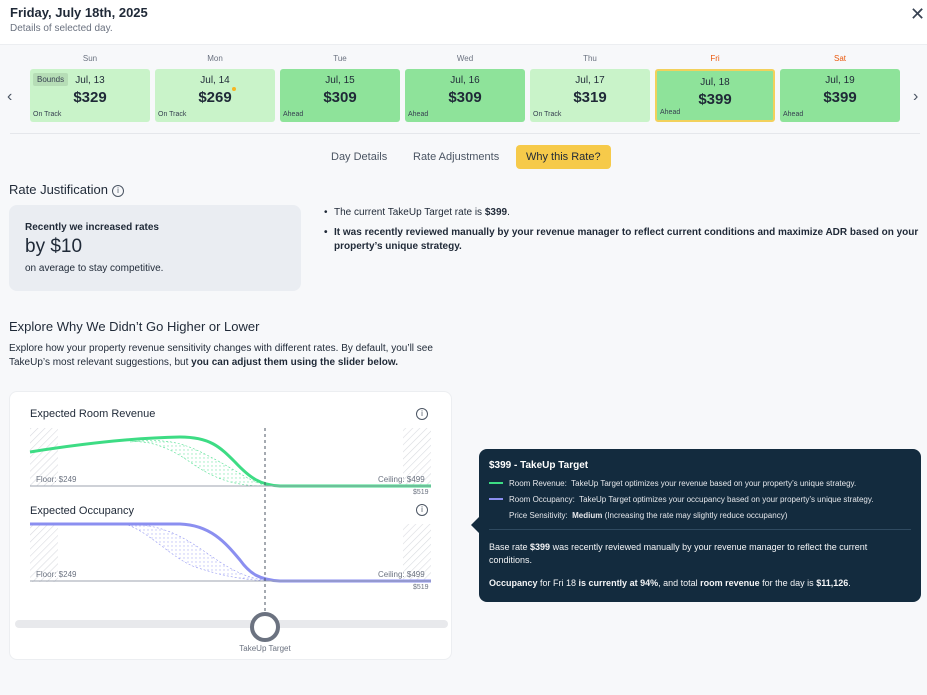  I want to click on day-card: Jul, 17 $319 On Track, so click(590, 95).